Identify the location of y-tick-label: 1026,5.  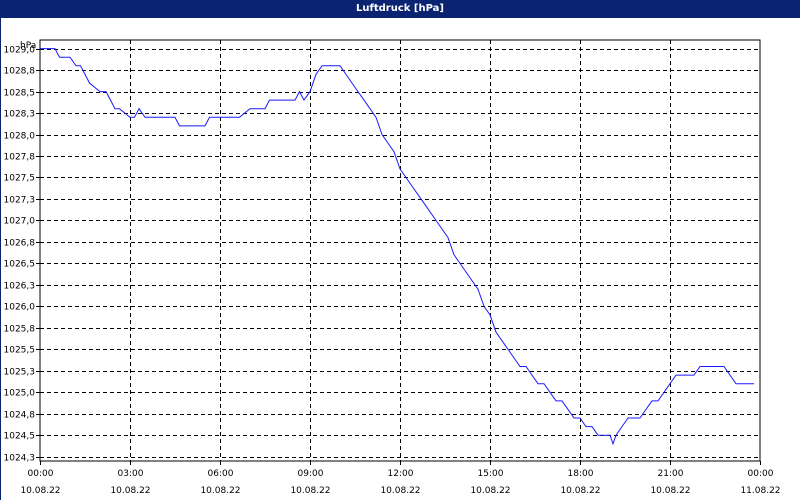
(20, 265).